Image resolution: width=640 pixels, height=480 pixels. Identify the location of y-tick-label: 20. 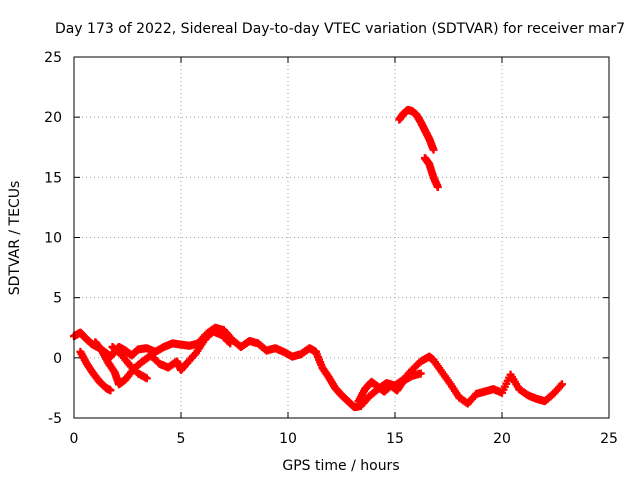
(53, 118).